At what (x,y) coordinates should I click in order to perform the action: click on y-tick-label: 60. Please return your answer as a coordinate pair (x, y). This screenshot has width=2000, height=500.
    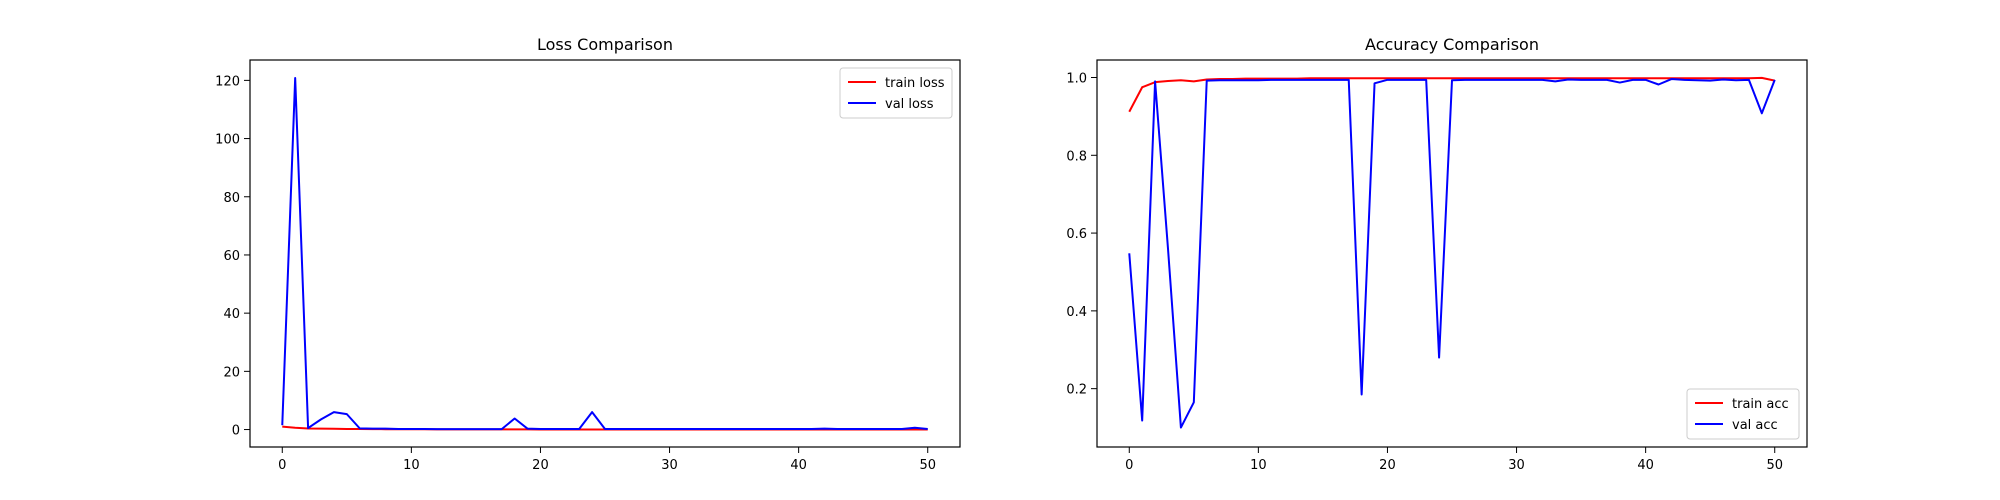
    Looking at the image, I should click on (231, 256).